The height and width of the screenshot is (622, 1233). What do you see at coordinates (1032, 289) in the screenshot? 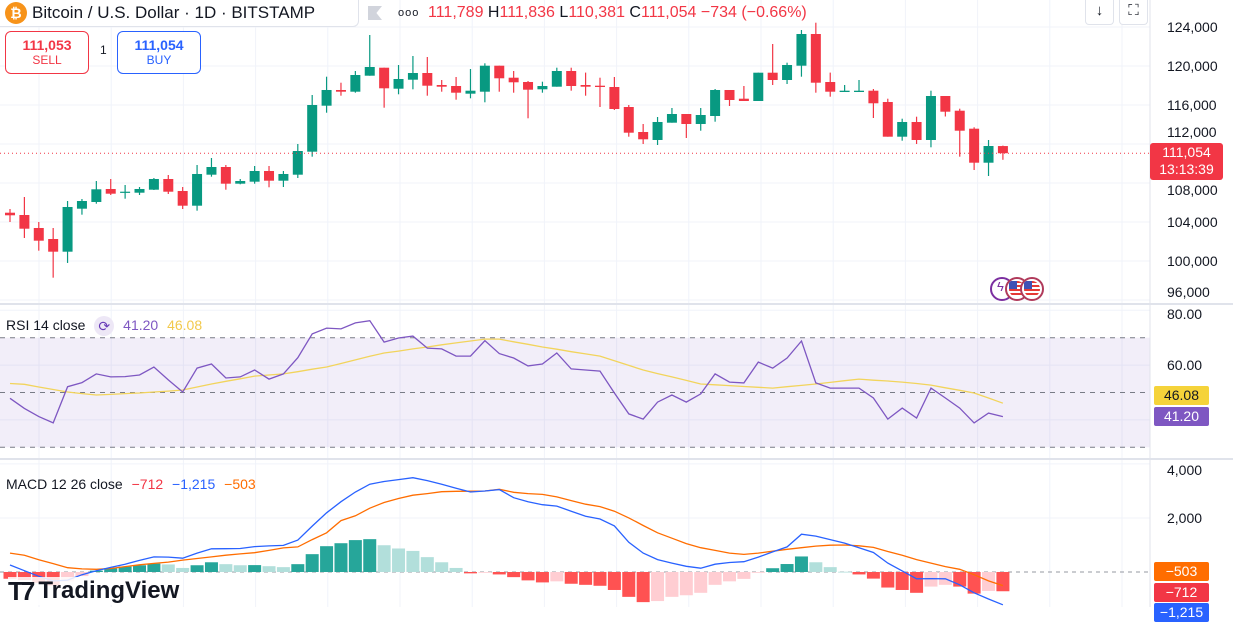
I see `us-flag-icon` at bounding box center [1032, 289].